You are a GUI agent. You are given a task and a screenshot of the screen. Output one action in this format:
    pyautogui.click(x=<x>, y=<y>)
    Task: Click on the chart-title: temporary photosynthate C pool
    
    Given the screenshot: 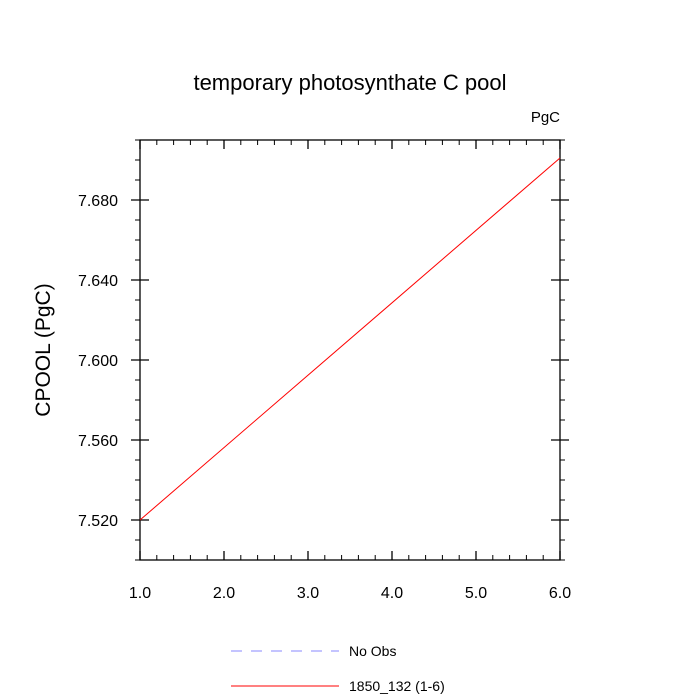 What is the action you would take?
    pyautogui.click(x=349, y=82)
    